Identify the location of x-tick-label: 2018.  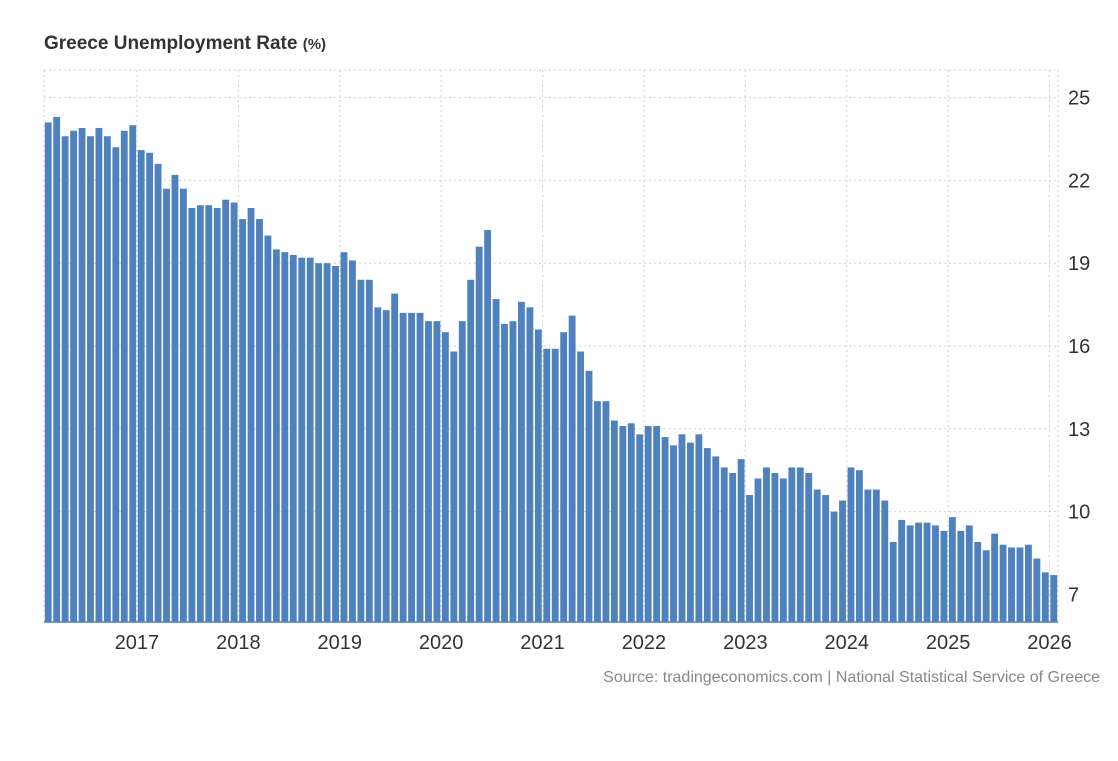
(238, 643).